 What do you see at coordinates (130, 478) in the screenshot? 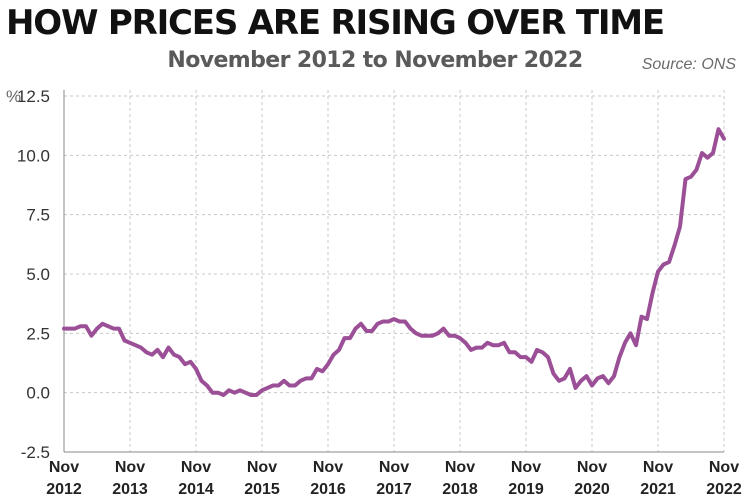
I see `x-tick-label: Nov 2013` at bounding box center [130, 478].